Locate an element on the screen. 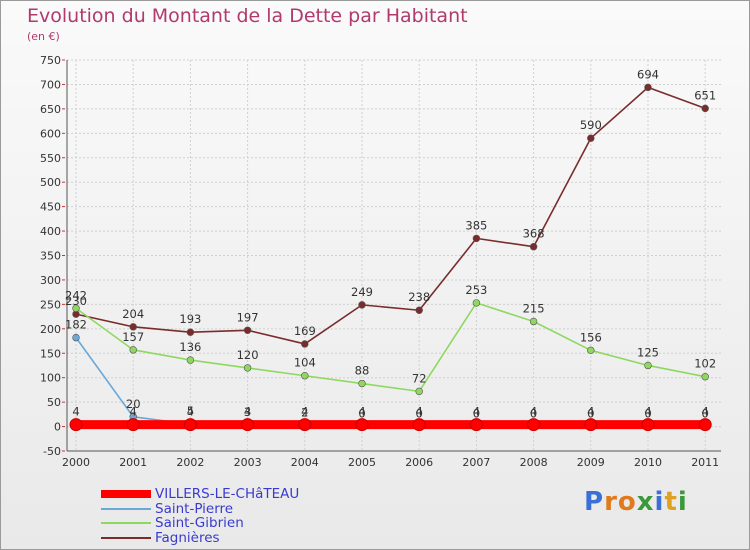 The image size is (750, 550). y-tick-label: 750 is located at coordinates (50, 60).